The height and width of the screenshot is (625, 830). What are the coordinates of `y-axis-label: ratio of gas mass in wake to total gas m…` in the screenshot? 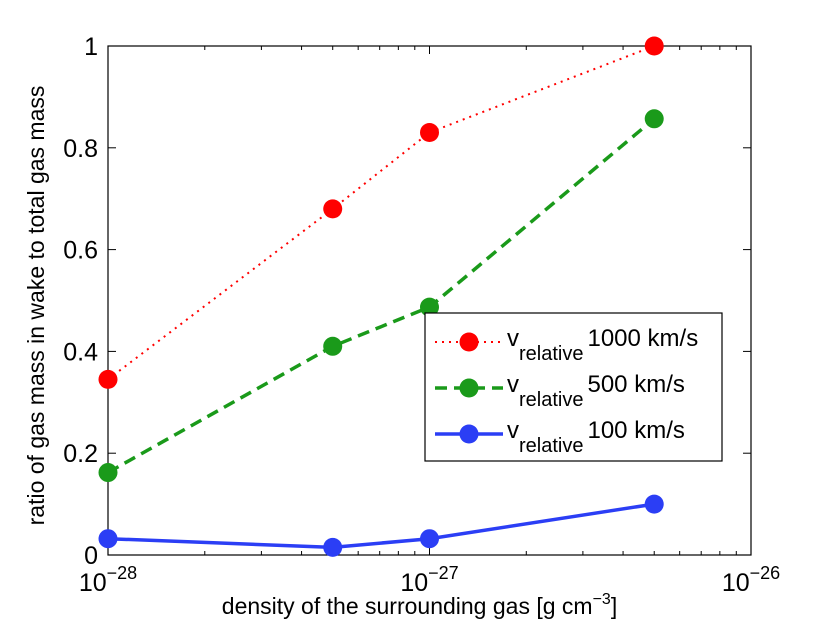 It's located at (36, 306).